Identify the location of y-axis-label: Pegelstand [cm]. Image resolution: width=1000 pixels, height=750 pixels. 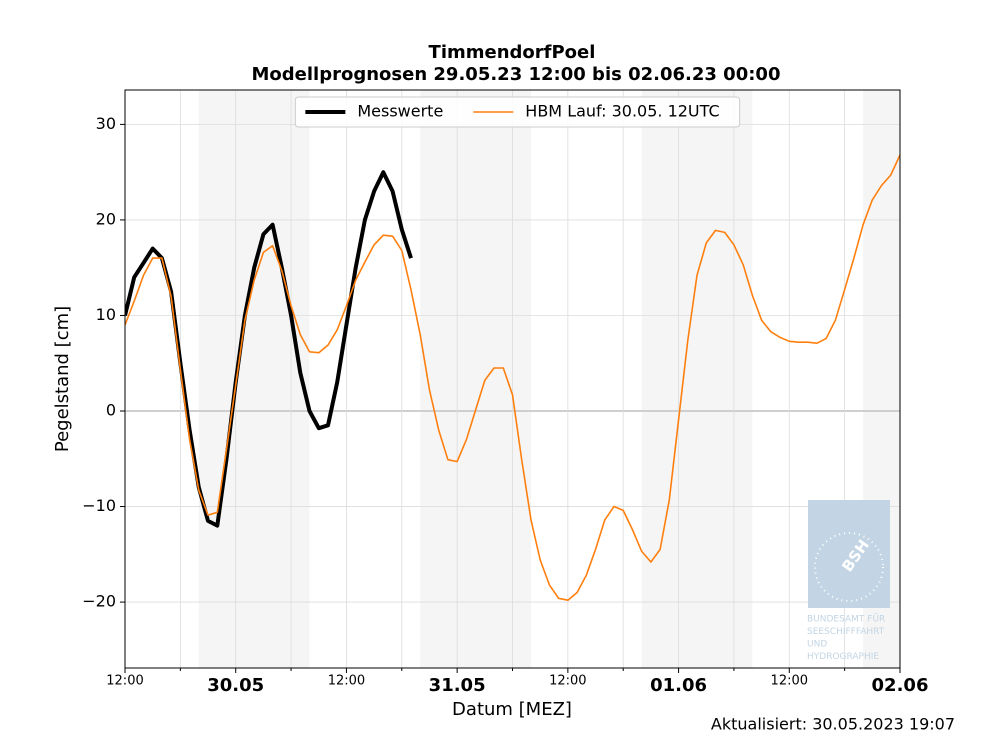
(62, 379).